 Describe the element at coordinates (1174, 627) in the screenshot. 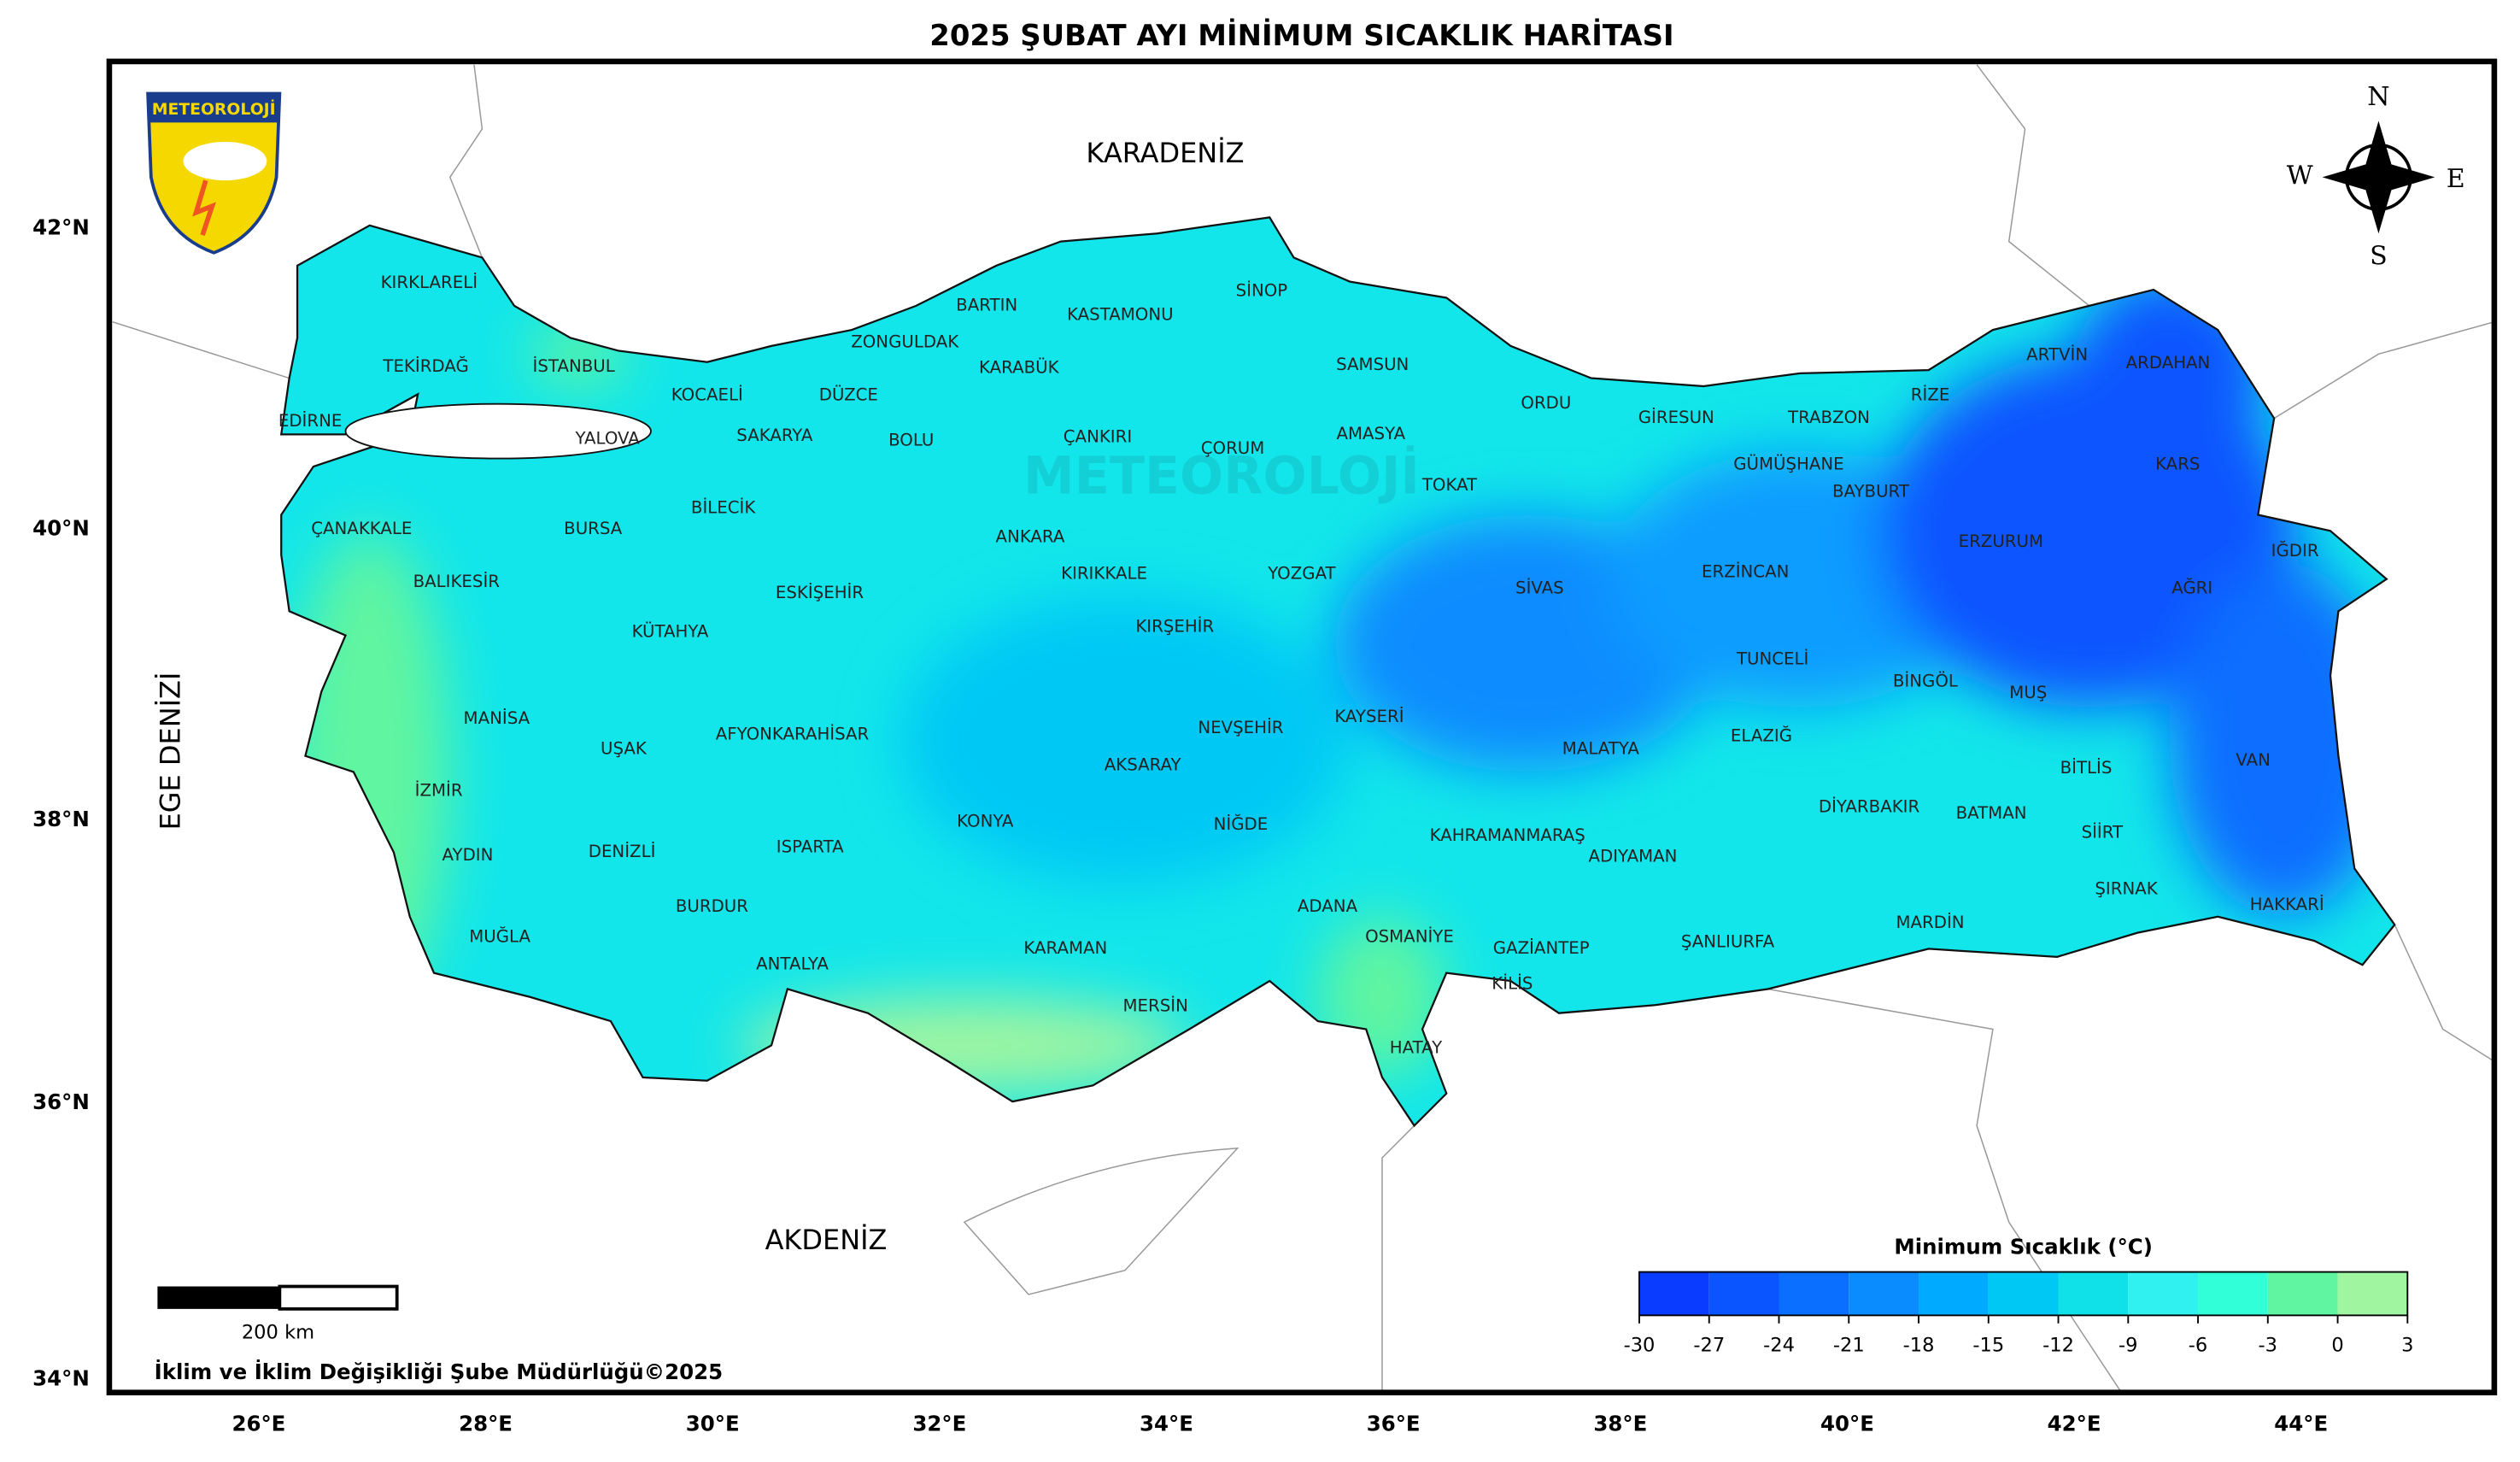

I see `province-label: KIRŞEHİR` at that location.